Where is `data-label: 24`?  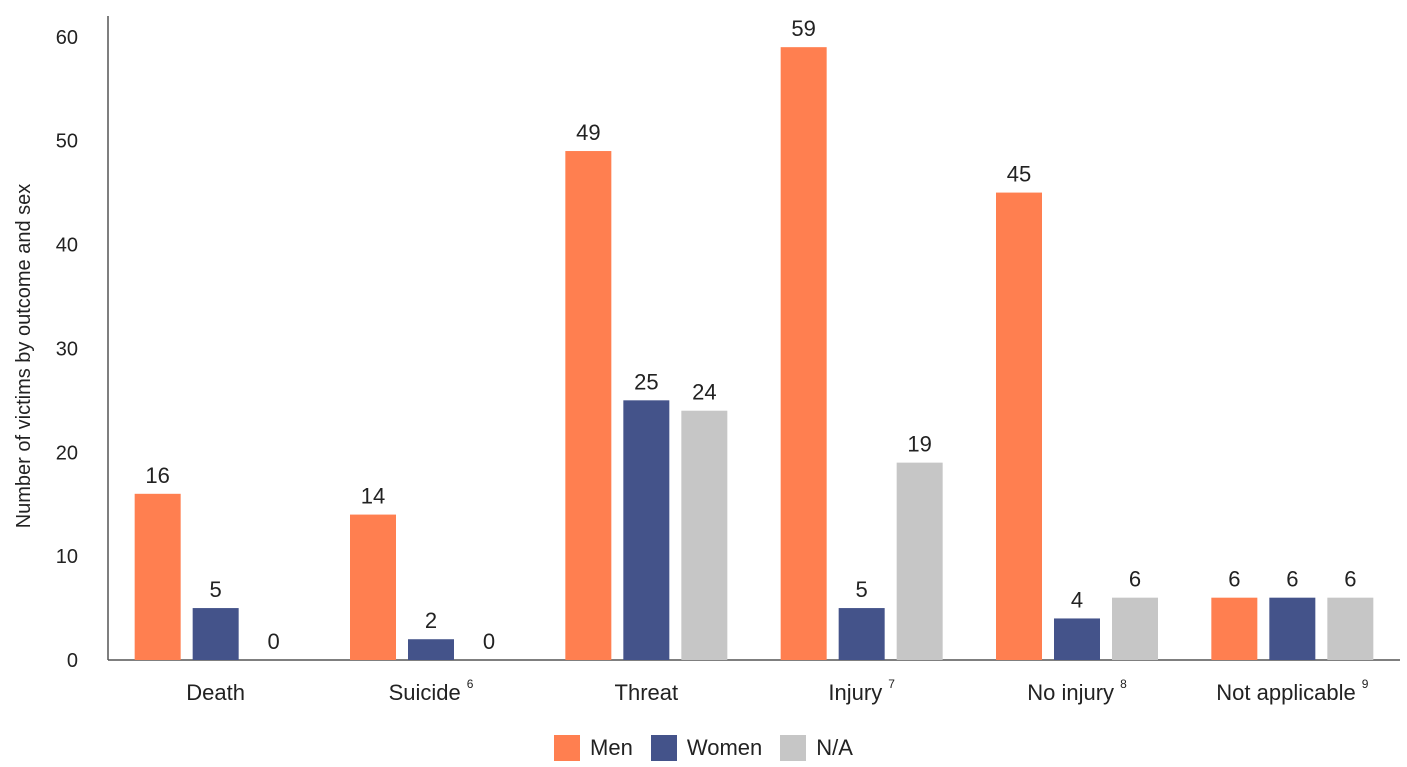 data-label: 24 is located at coordinates (704, 392).